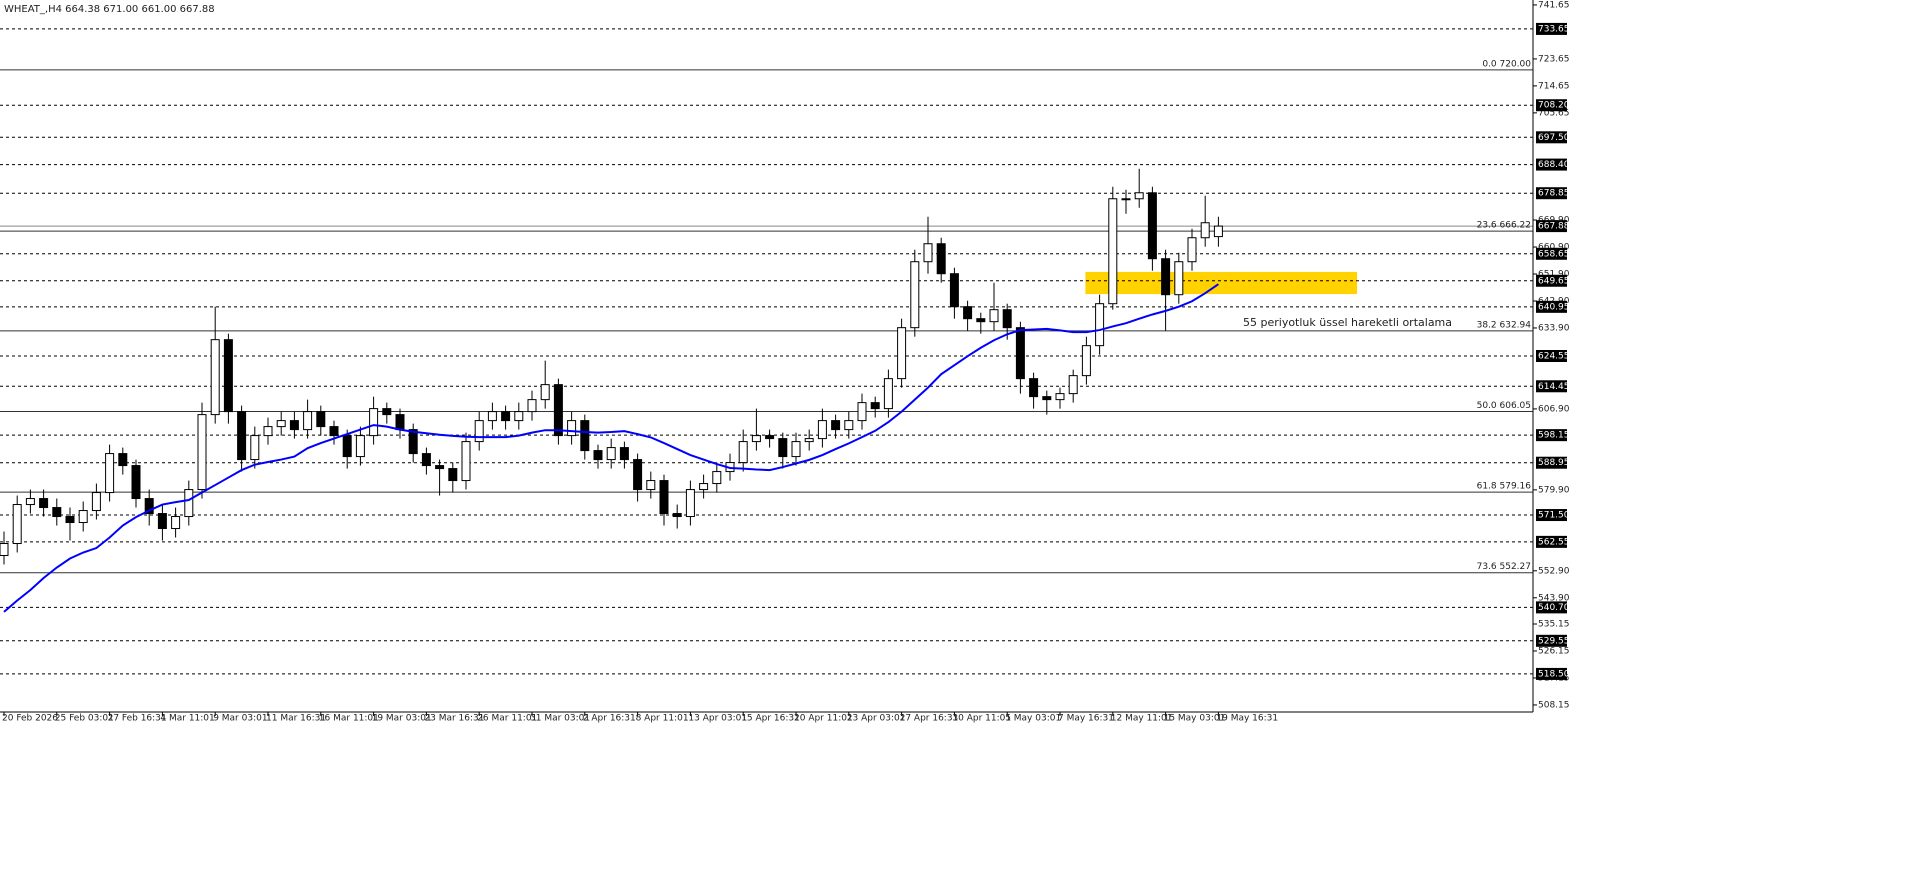  I want to click on x-tick-label: 7 May 16:31, so click(1086, 719).